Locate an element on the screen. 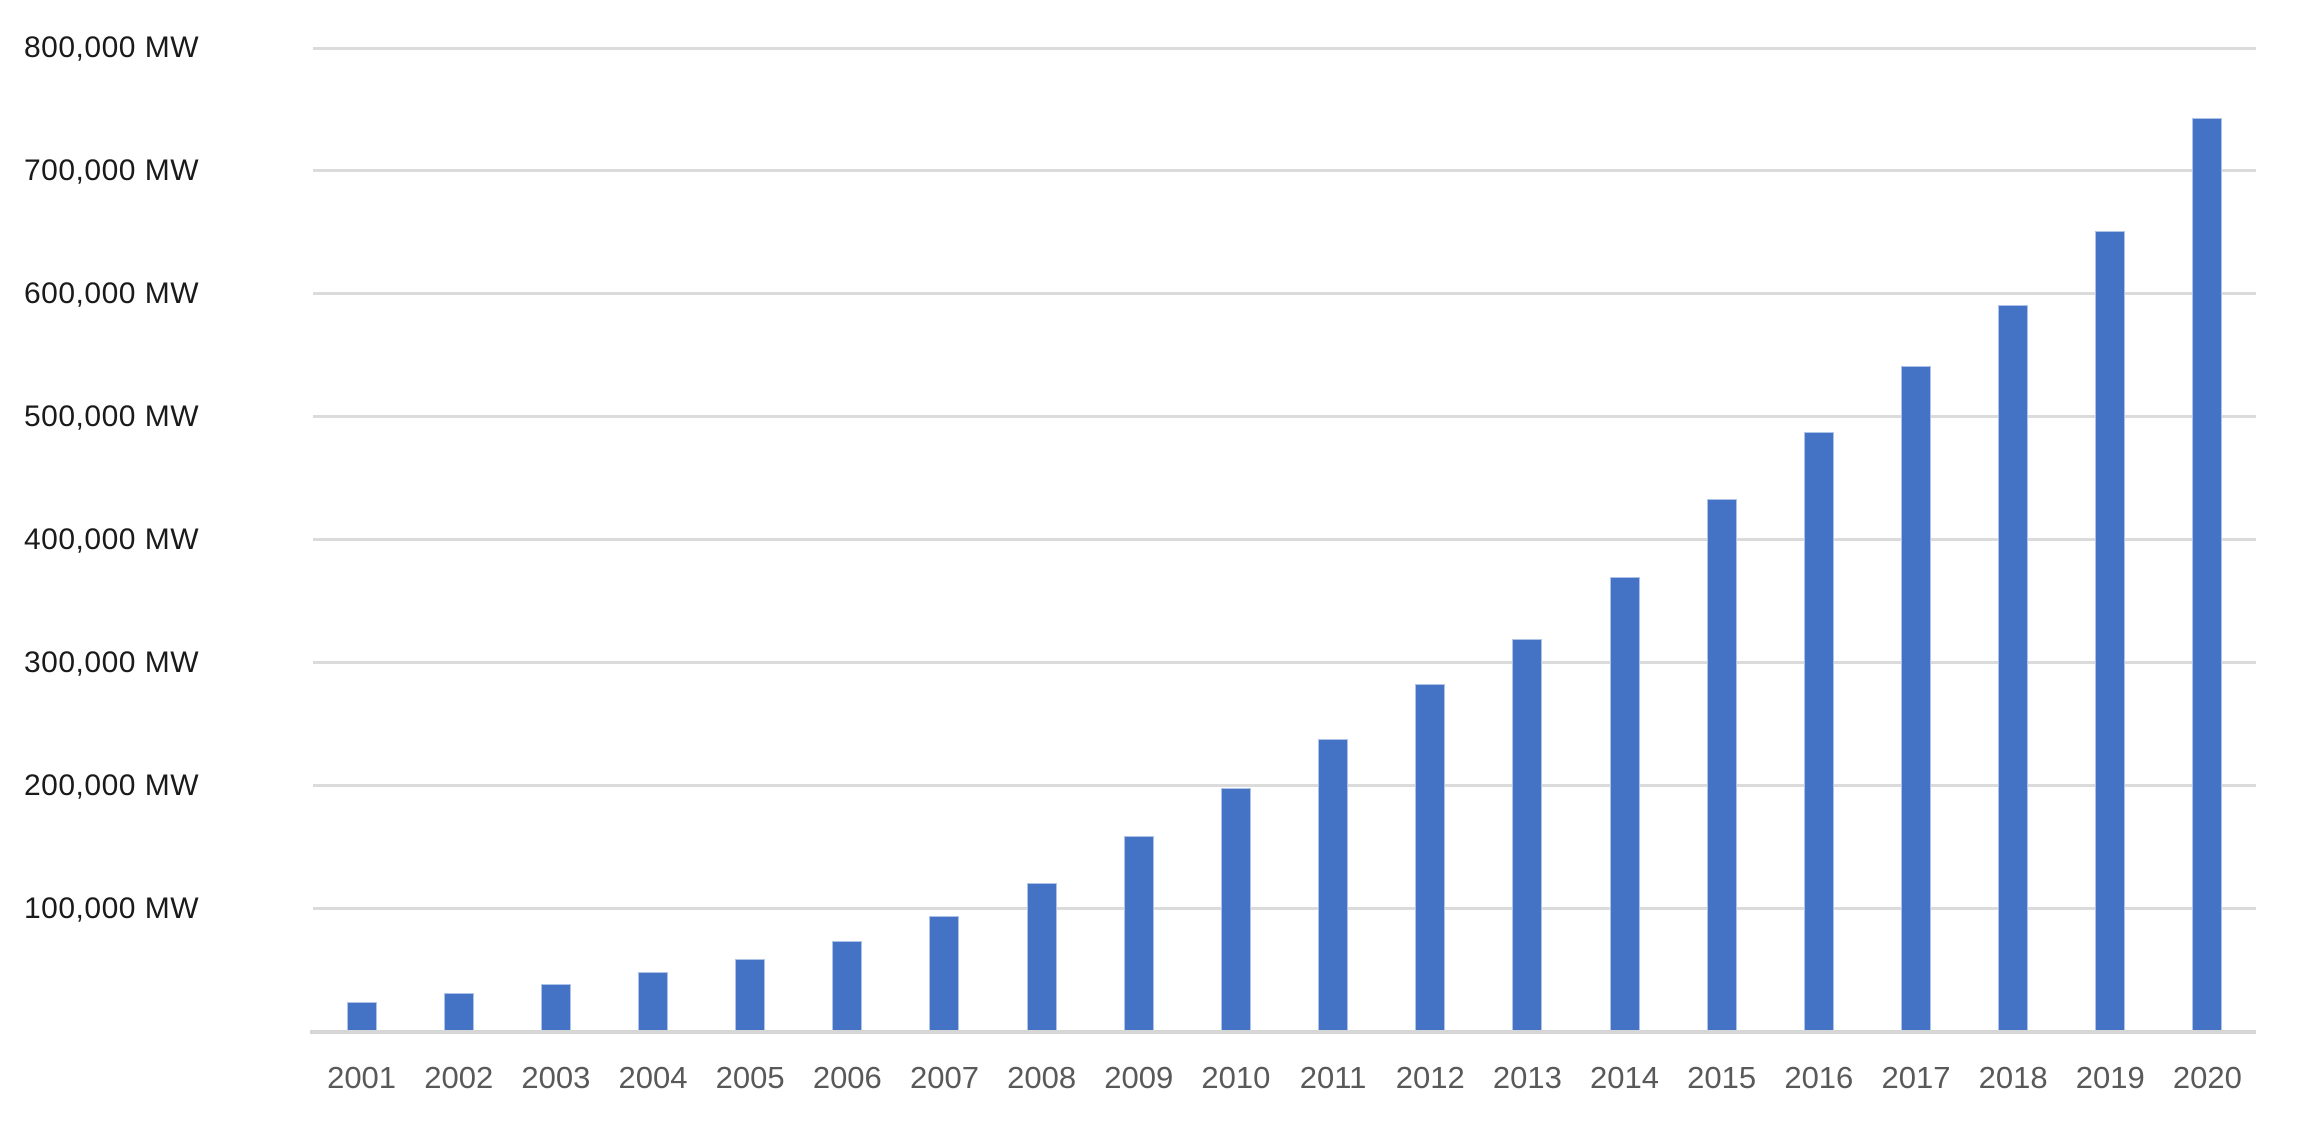 This screenshot has width=2301, height=1122. bar-2020 is located at coordinates (2207, 575).